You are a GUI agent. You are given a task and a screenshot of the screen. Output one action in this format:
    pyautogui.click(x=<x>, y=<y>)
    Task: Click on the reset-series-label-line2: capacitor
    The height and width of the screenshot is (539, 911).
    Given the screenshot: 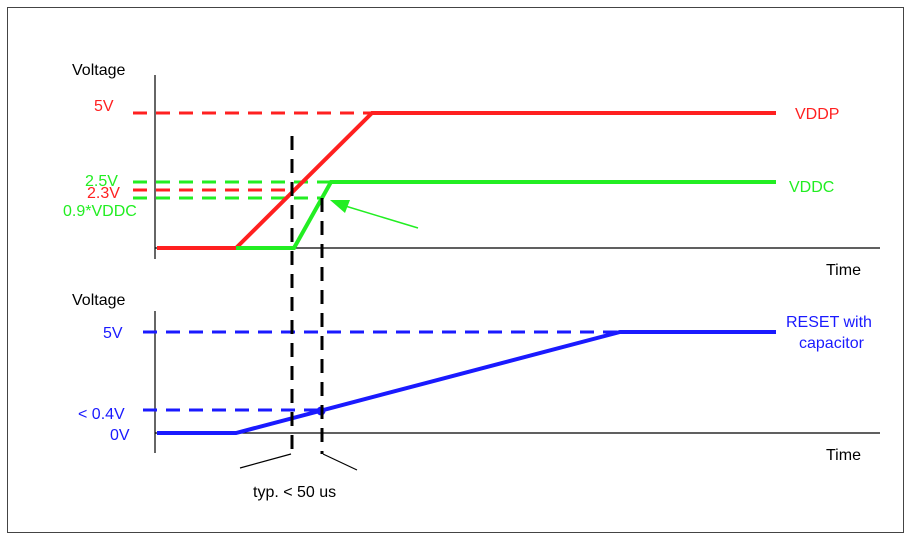 What is the action you would take?
    pyautogui.click(x=832, y=343)
    